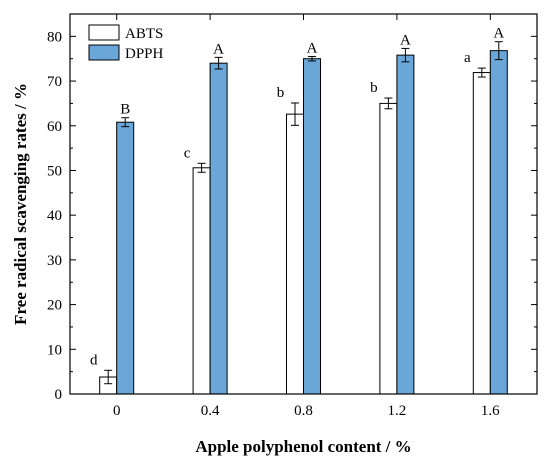 Image resolution: width=550 pixels, height=469 pixels. Describe the element at coordinates (54, 82) in the screenshot. I see `y-tick-label: 70` at that location.